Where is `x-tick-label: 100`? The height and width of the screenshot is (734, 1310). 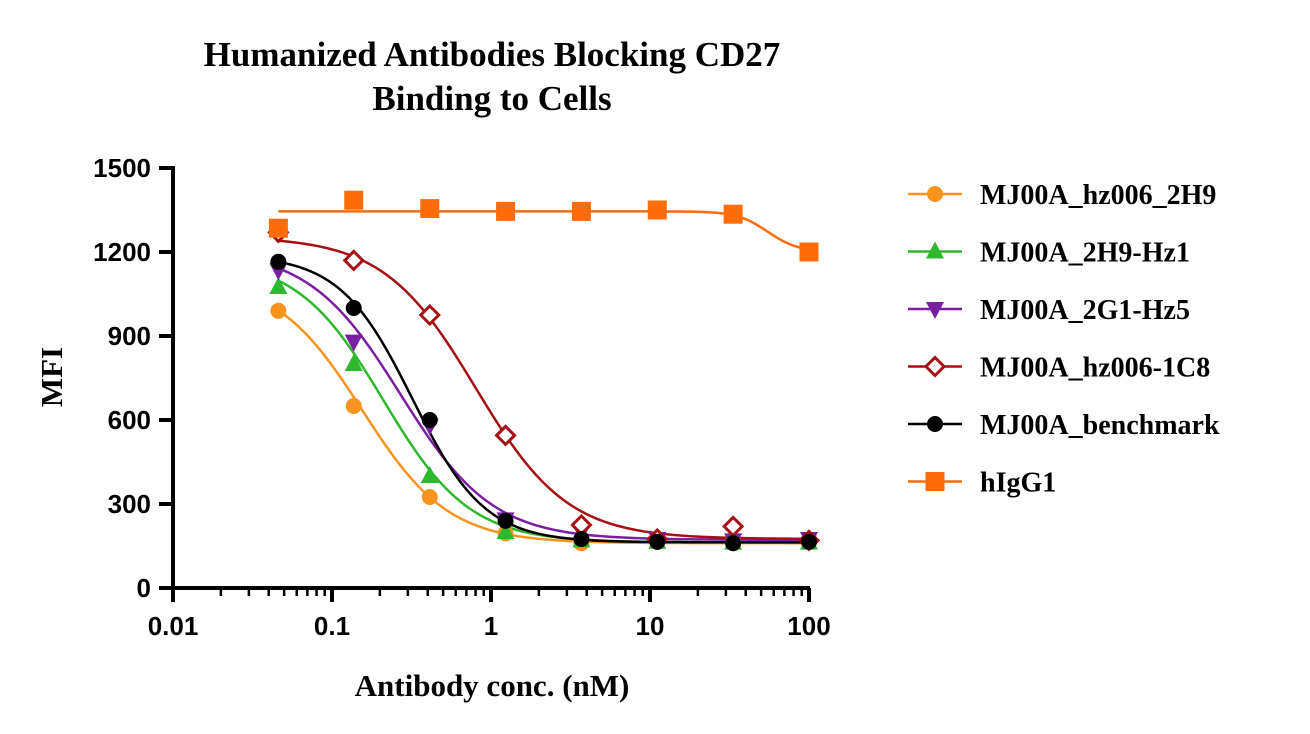
x-tick-label: 100 is located at coordinates (808, 626).